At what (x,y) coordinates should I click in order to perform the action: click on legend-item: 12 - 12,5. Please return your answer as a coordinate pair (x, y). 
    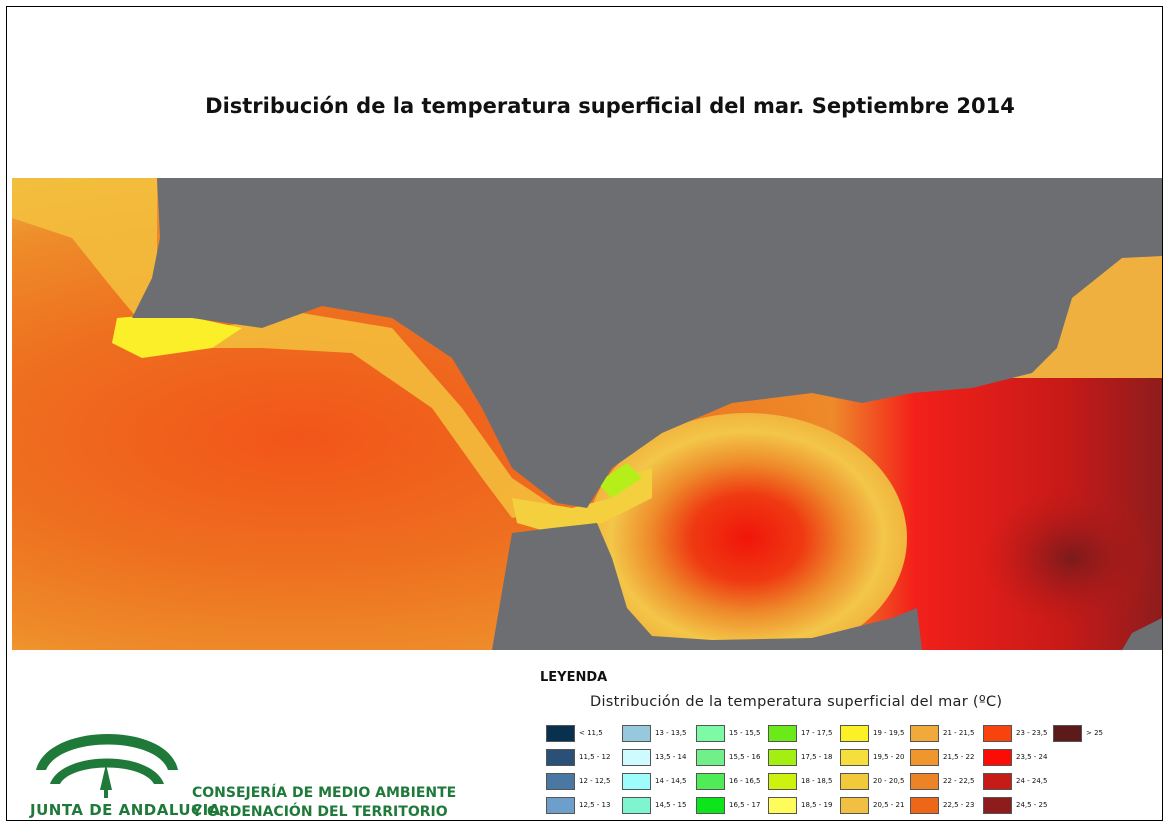
    Looking at the image, I should click on (582, 782).